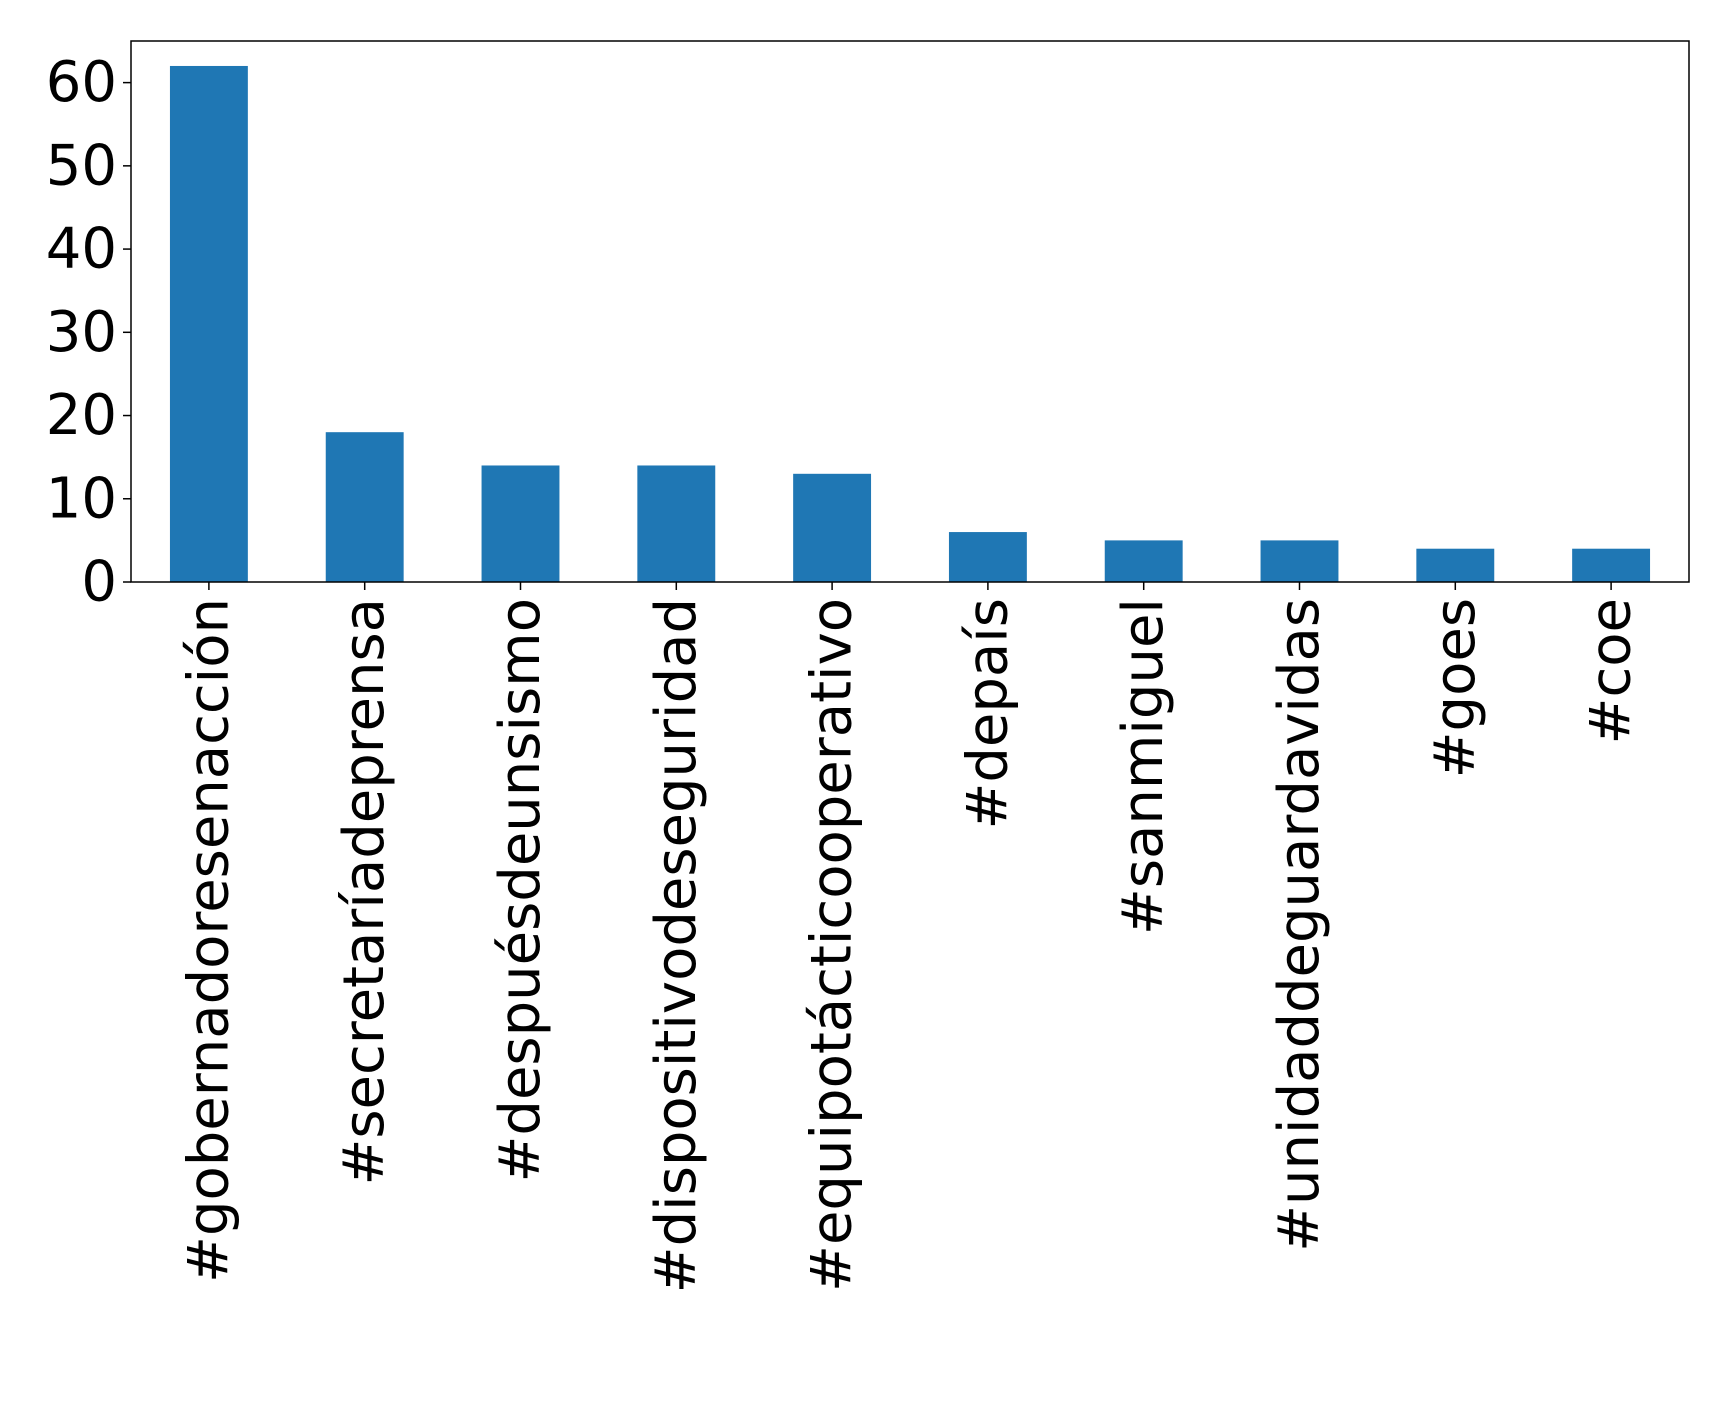 The width and height of the screenshot is (1719, 1404). I want to click on x-tick-label-6: #sanmiguel, so click(1143, 766).